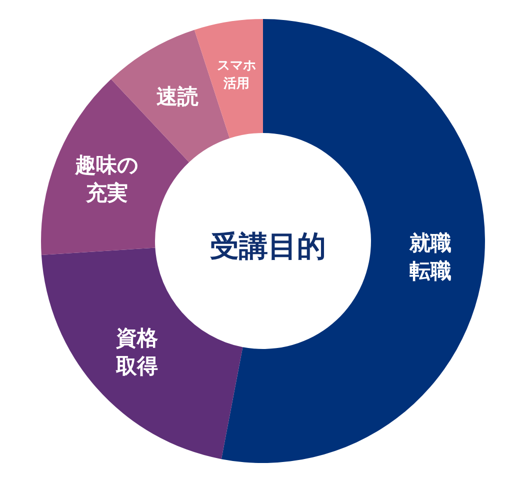  Describe the element at coordinates (177, 96) in the screenshot. I see `slice-label: 速読` at that location.